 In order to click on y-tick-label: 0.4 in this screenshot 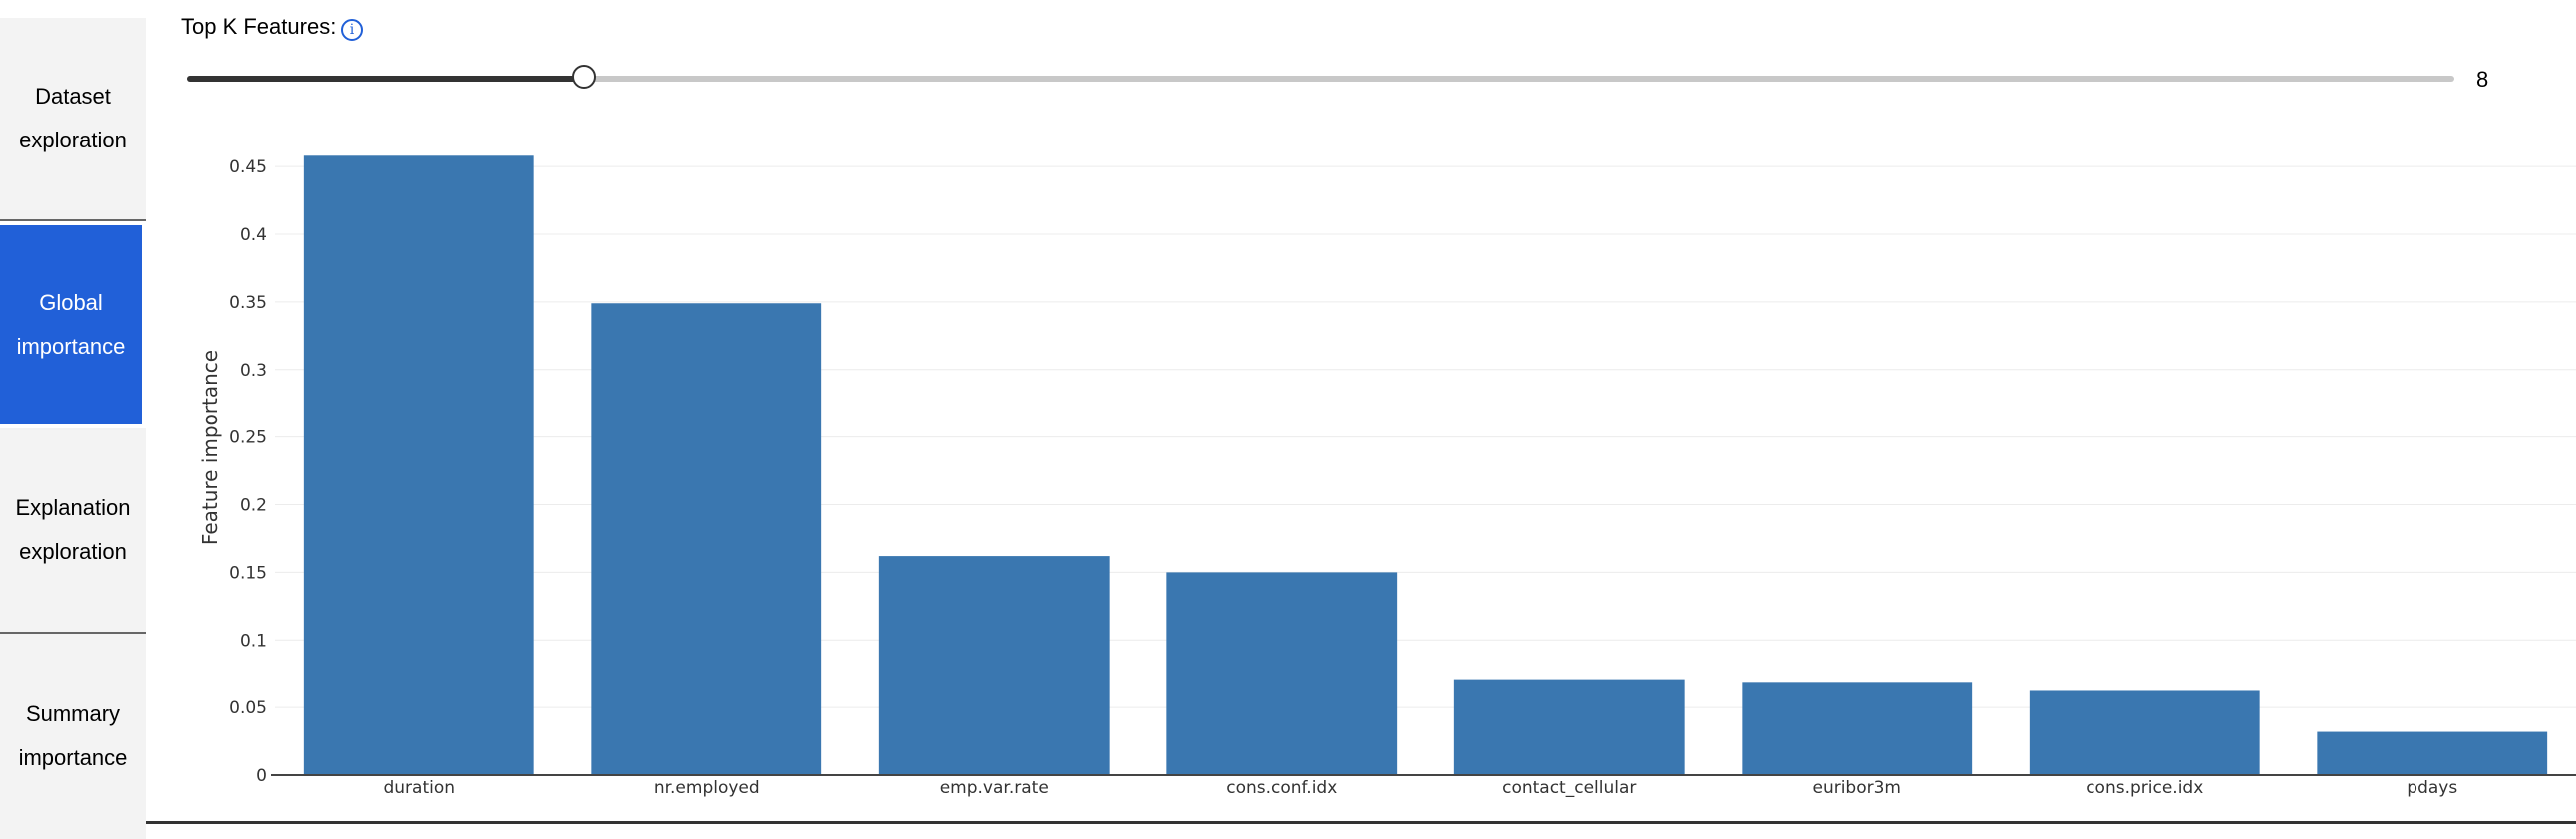, I will do `click(253, 235)`.